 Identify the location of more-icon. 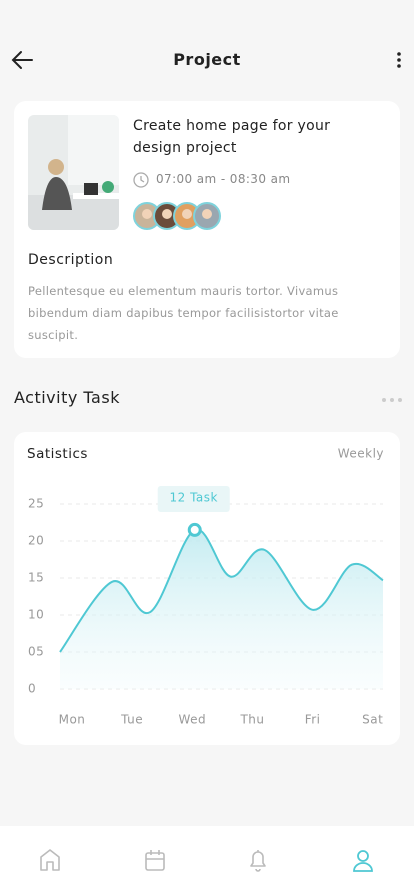
(399, 60).